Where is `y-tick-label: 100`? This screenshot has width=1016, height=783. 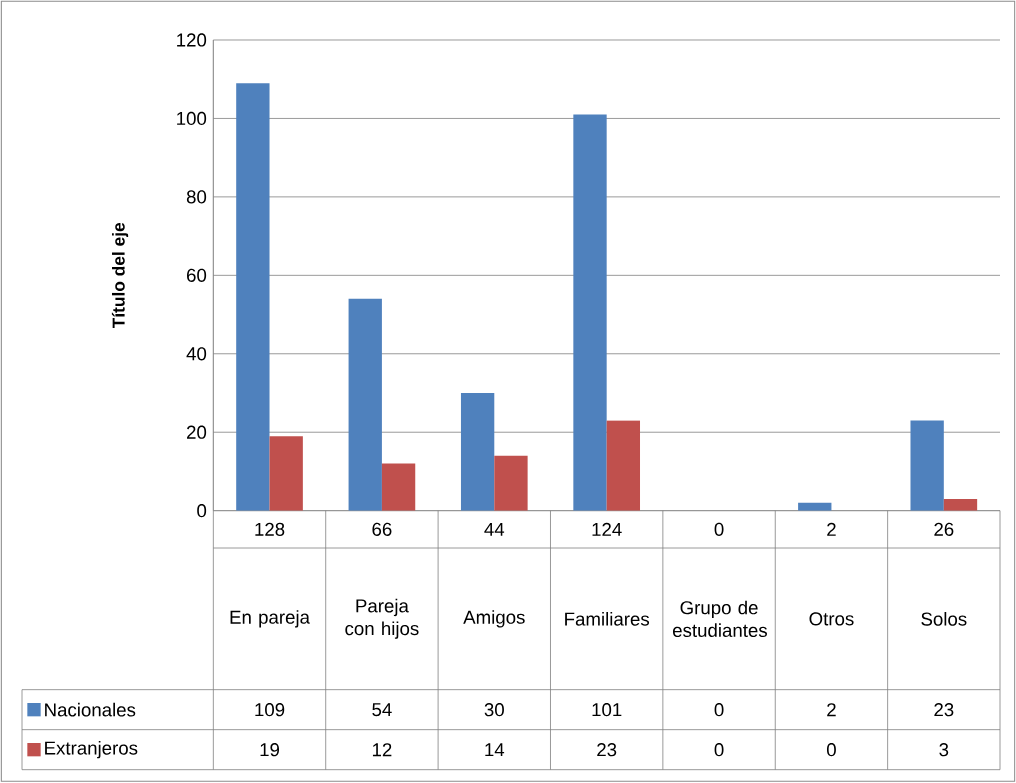
y-tick-label: 100 is located at coordinates (192, 118).